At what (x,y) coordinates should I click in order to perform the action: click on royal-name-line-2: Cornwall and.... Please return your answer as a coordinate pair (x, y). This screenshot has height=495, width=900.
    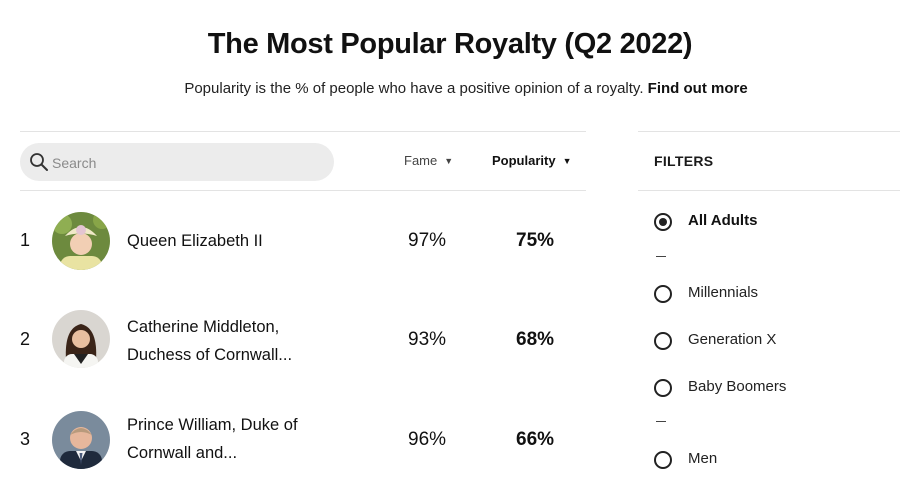
    Looking at the image, I should click on (182, 453).